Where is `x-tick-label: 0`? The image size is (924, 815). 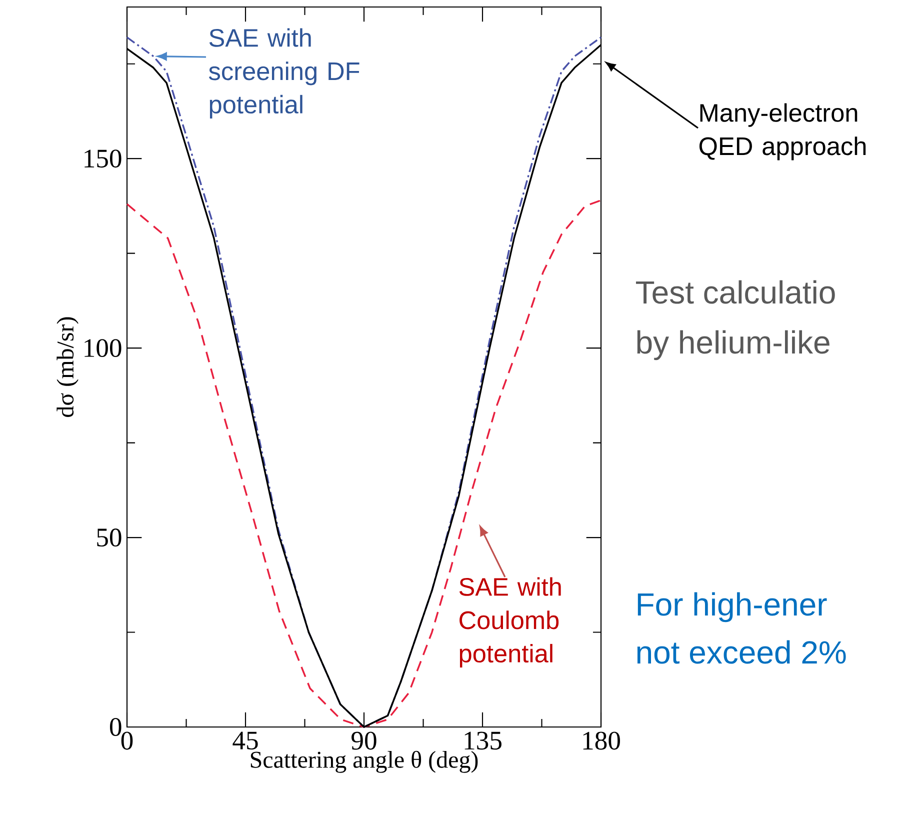 x-tick-label: 0 is located at coordinates (127, 741).